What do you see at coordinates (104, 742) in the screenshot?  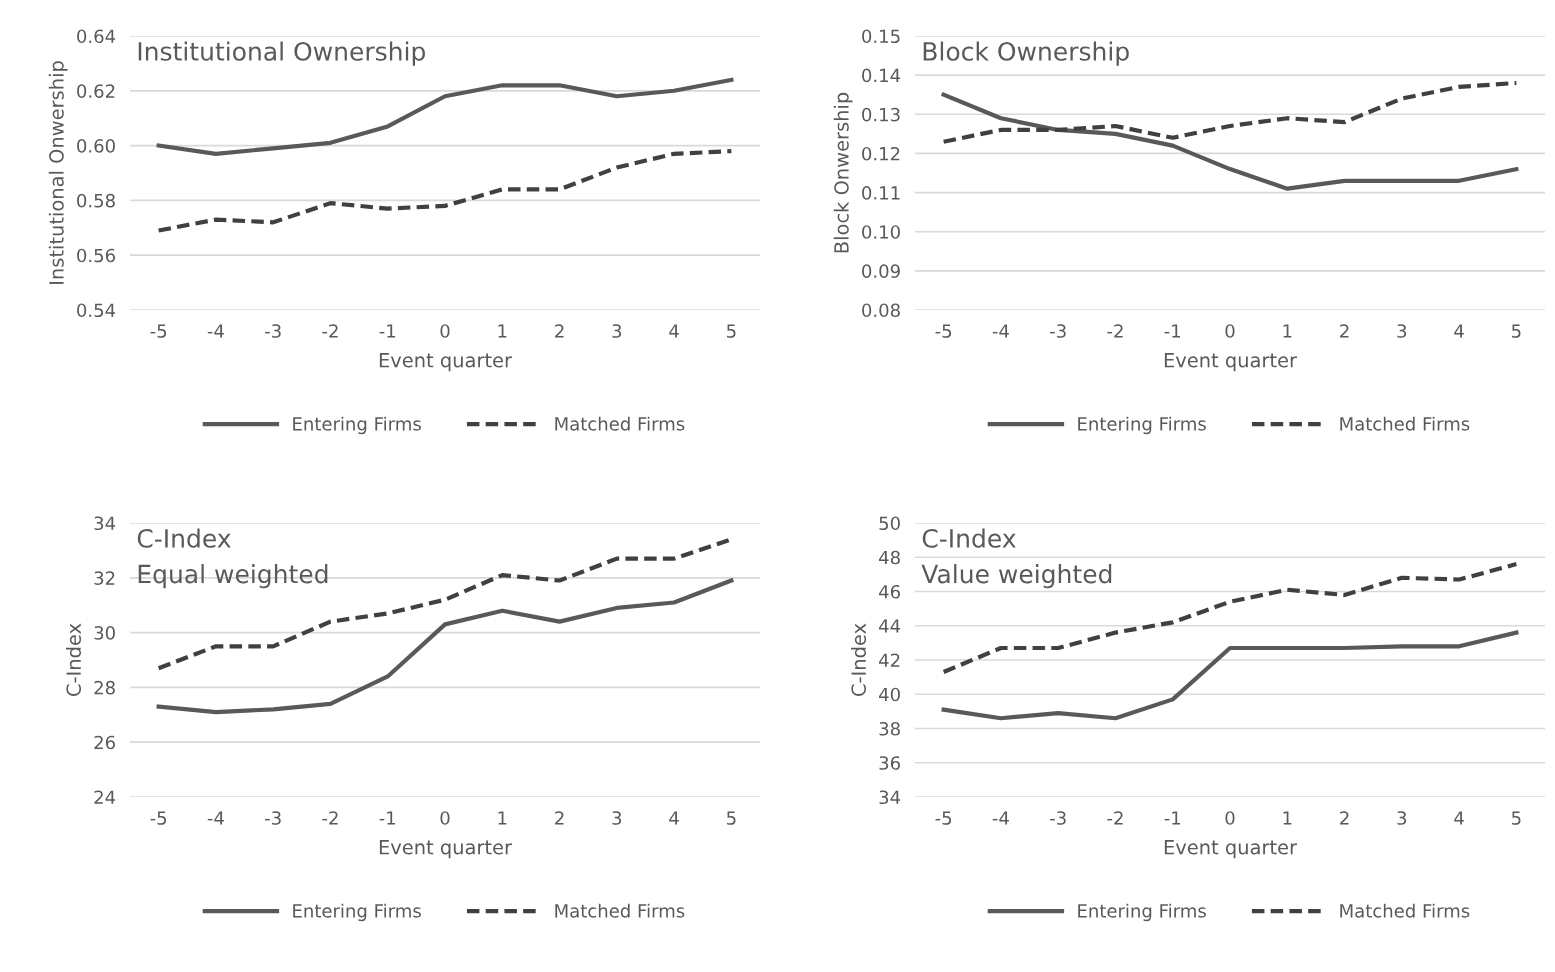 I see `y-tick-label: 26` at bounding box center [104, 742].